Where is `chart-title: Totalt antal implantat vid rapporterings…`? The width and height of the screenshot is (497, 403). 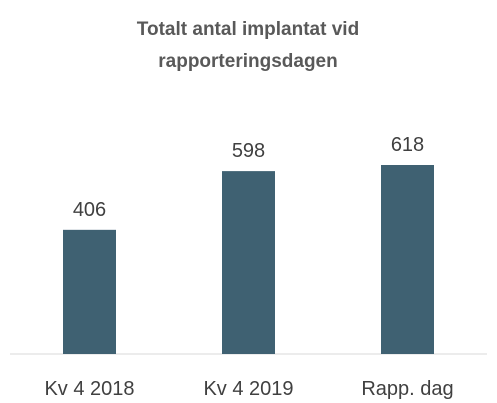
chart-title: Totalt antal implantat vid rapporterings… is located at coordinates (248, 45).